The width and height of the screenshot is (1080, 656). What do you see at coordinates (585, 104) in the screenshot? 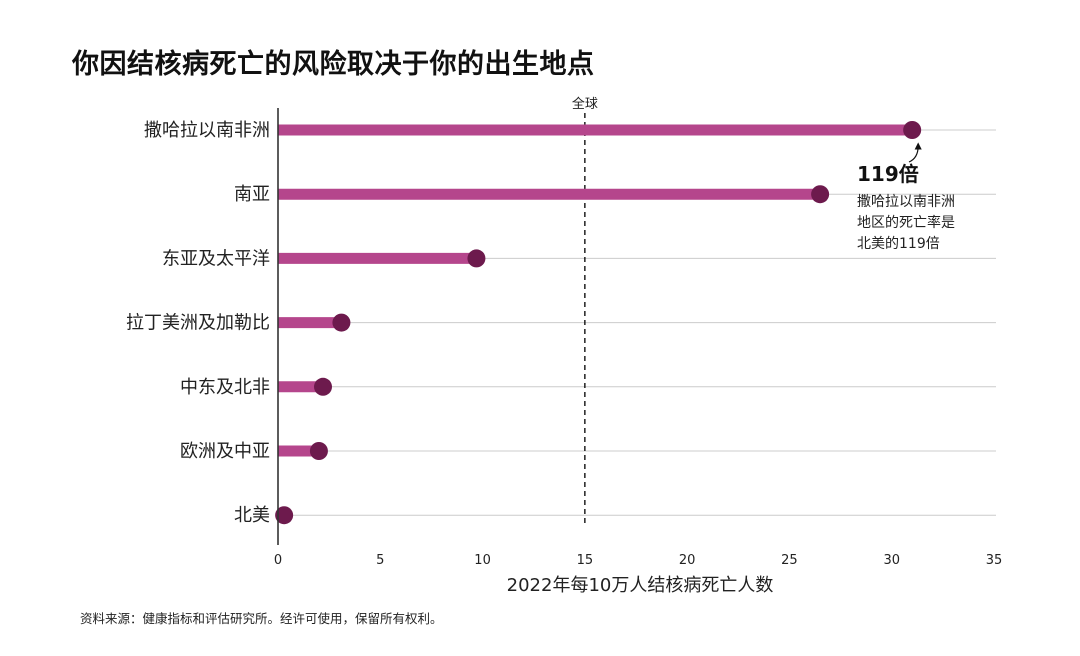
I see `reference-label: 全球` at bounding box center [585, 104].